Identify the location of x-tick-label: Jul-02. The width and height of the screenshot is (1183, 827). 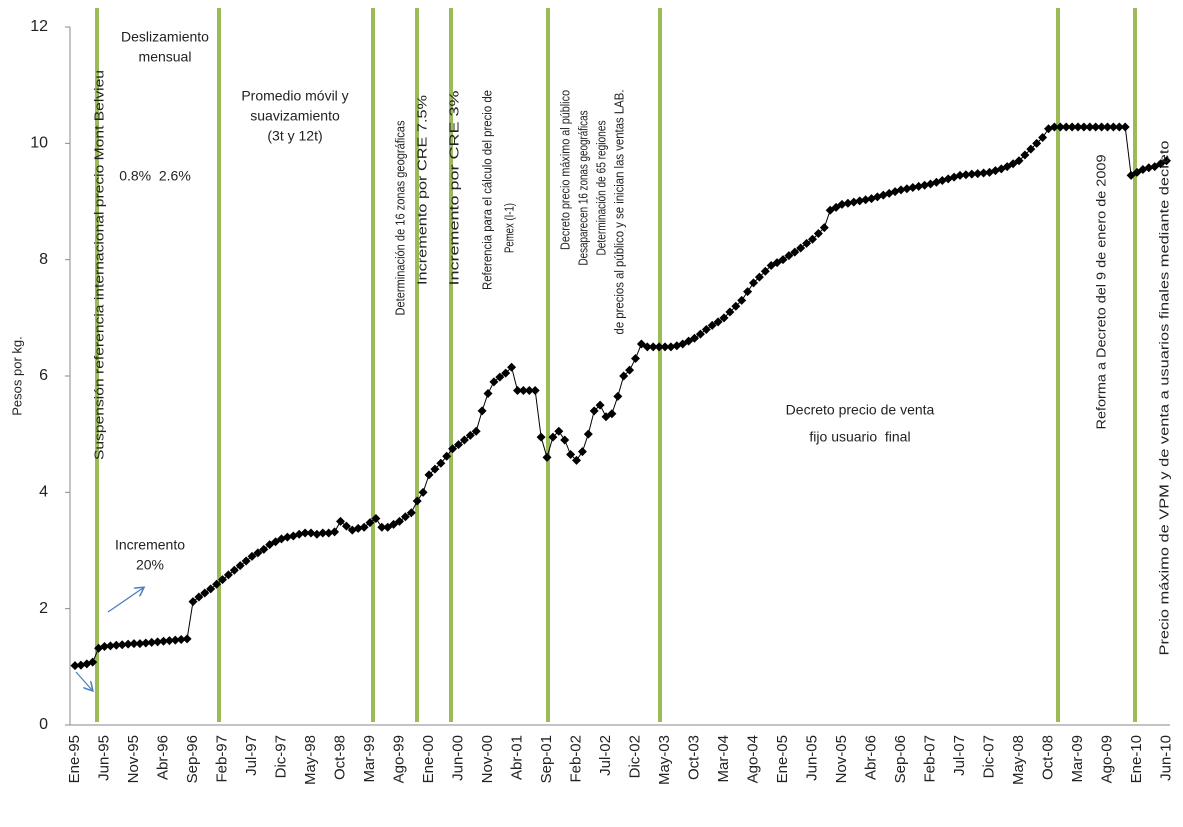
(605, 755).